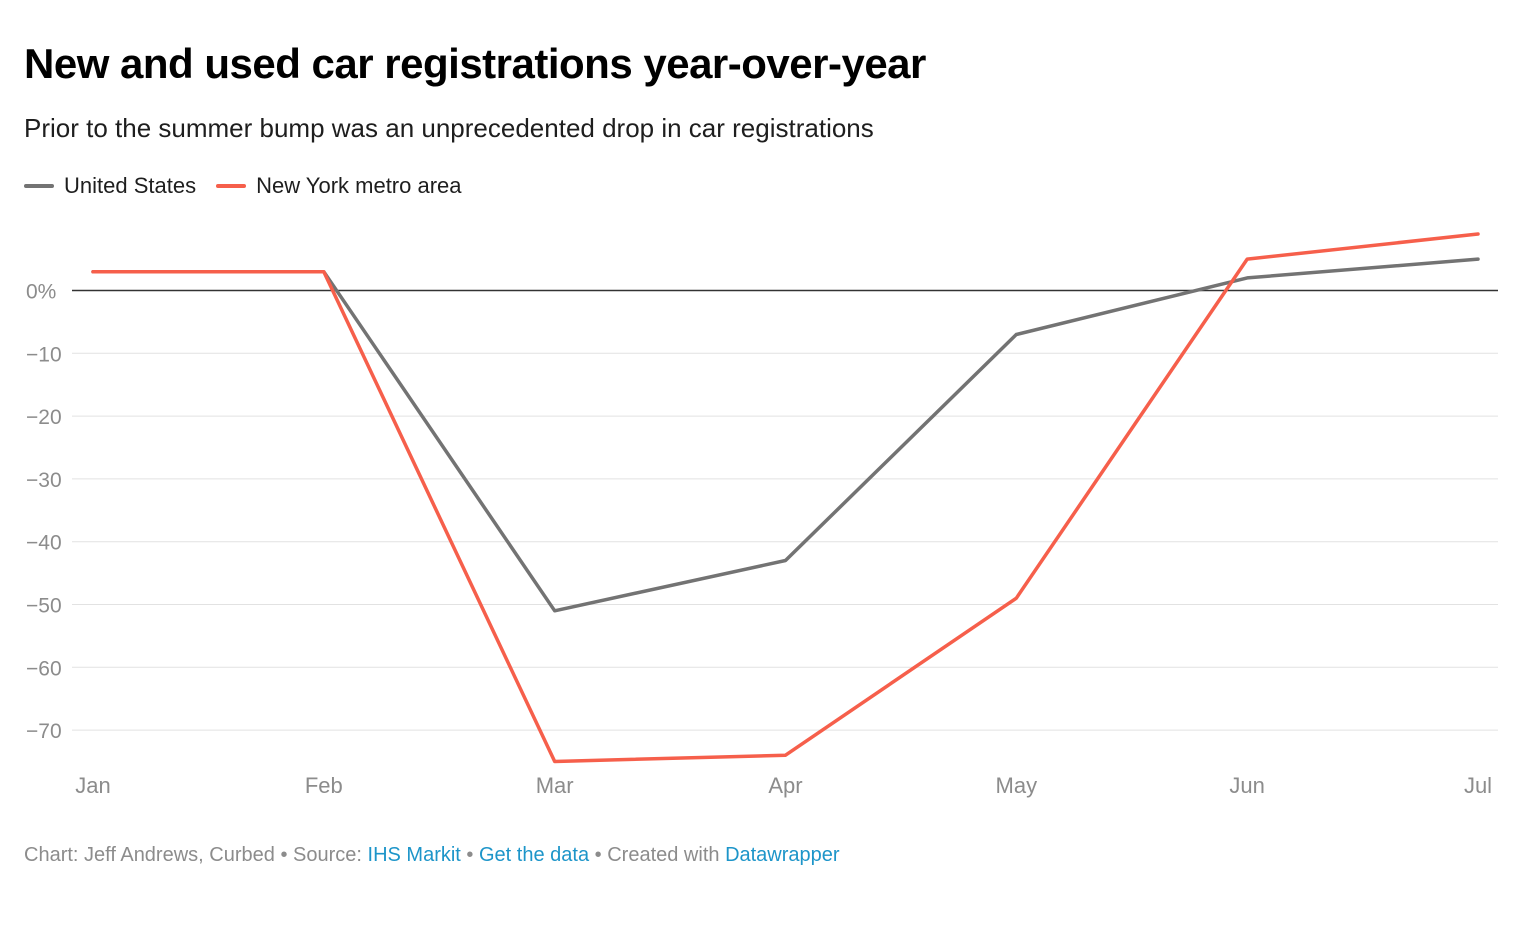  What do you see at coordinates (44, 480) in the screenshot?
I see `y-tick-label: −30` at bounding box center [44, 480].